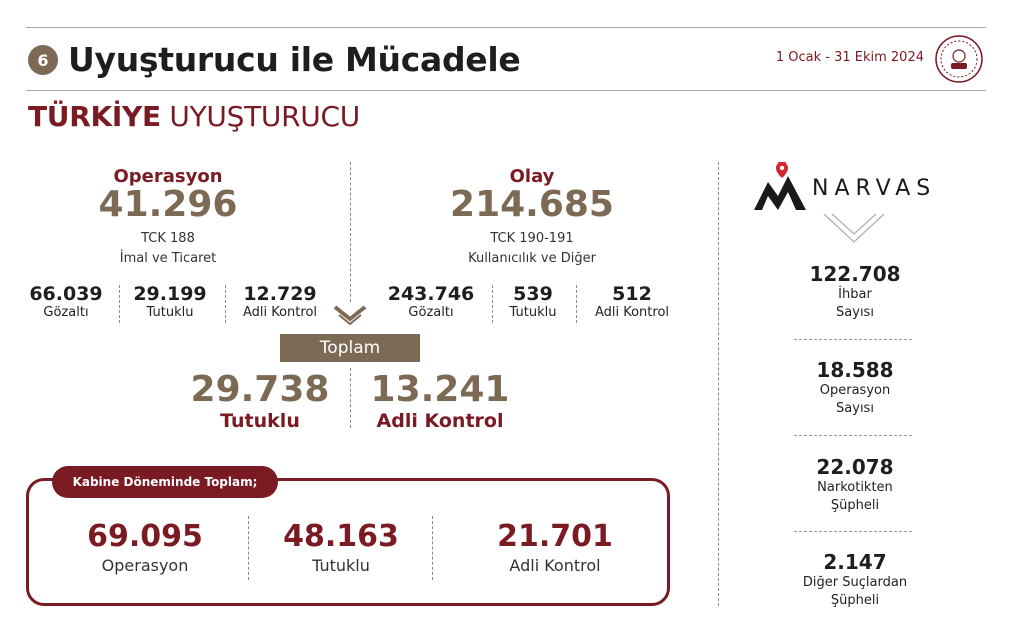  I want to click on kabine-item-adli: 21.701 Adli Kontrol, so click(555, 547).